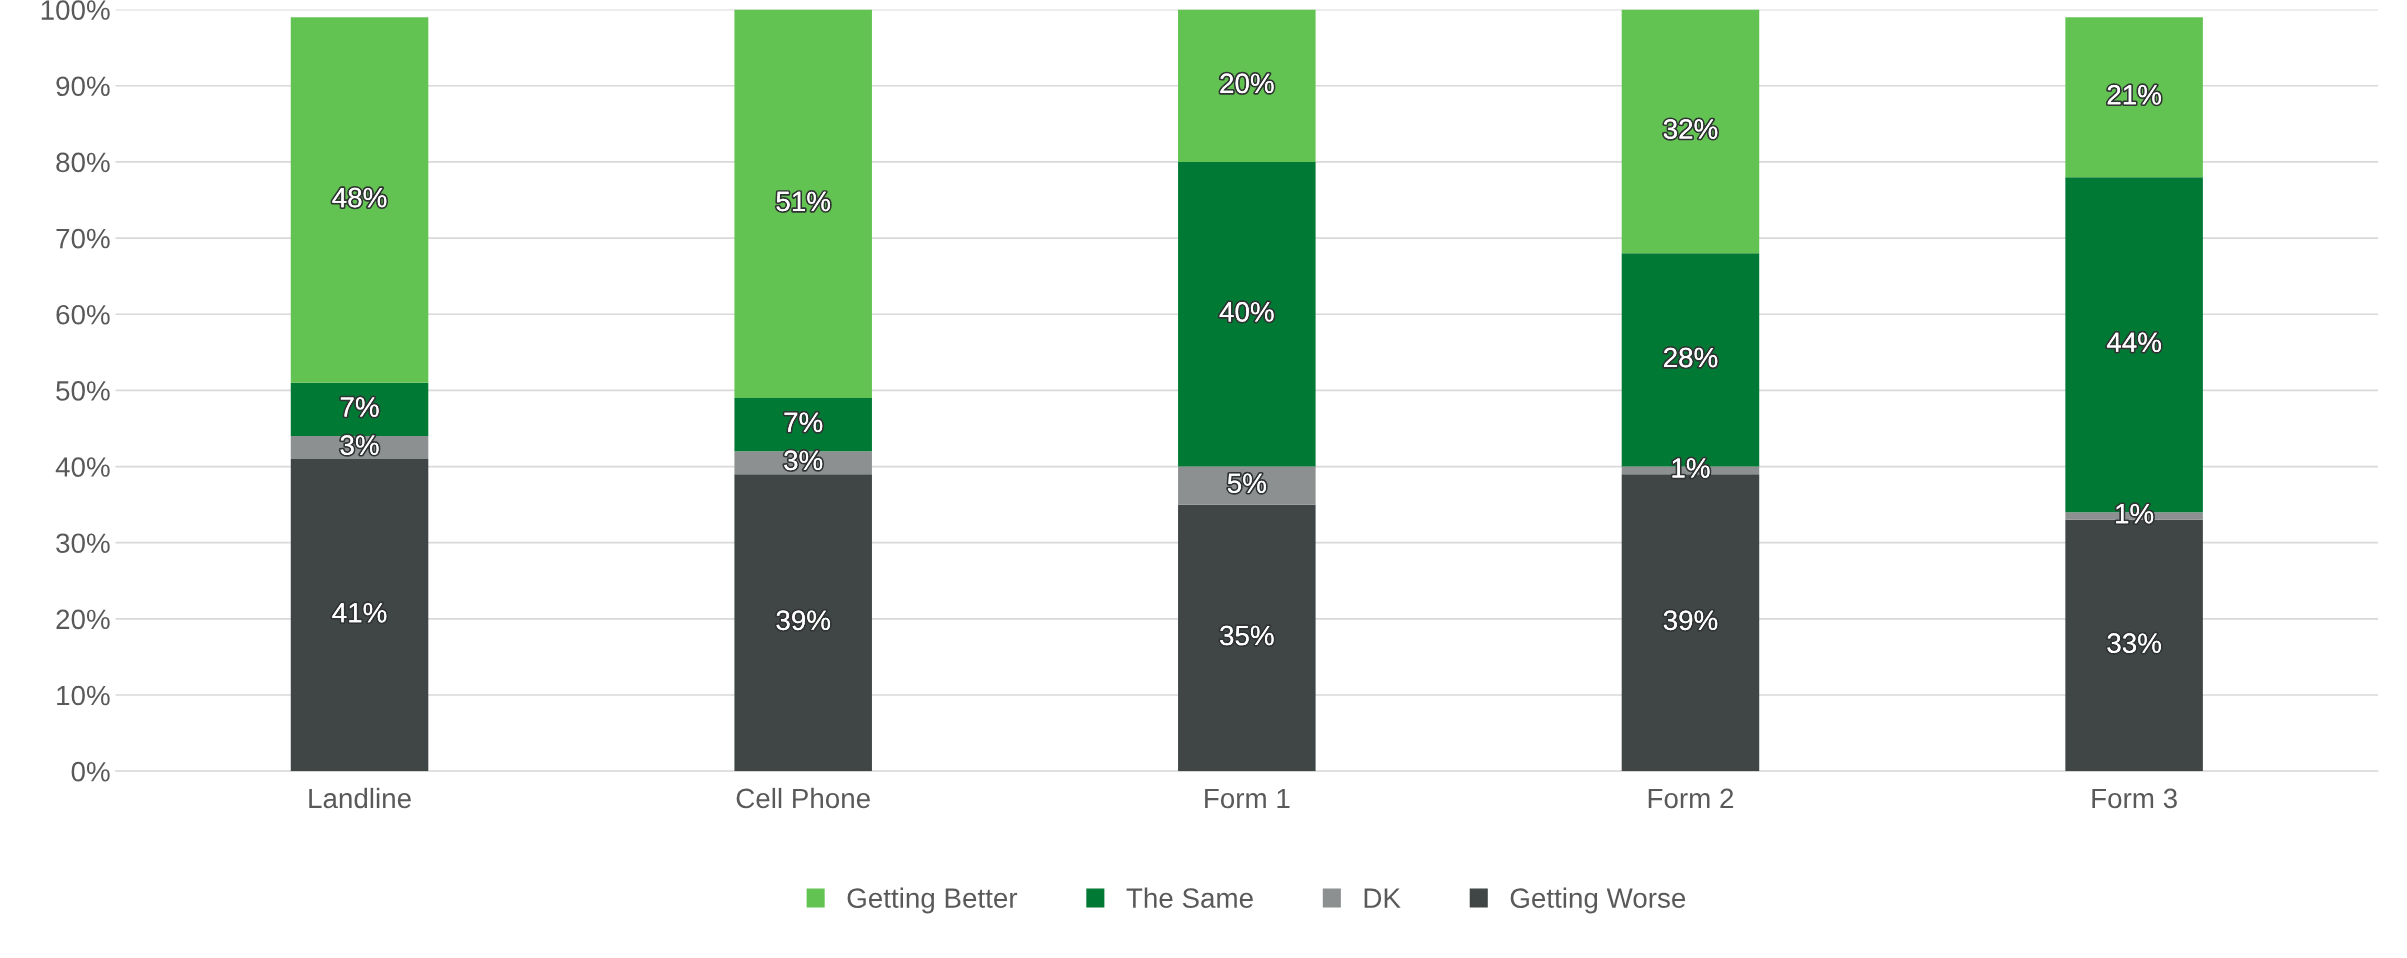  What do you see at coordinates (2134, 94) in the screenshot?
I see `data-label: 21%` at bounding box center [2134, 94].